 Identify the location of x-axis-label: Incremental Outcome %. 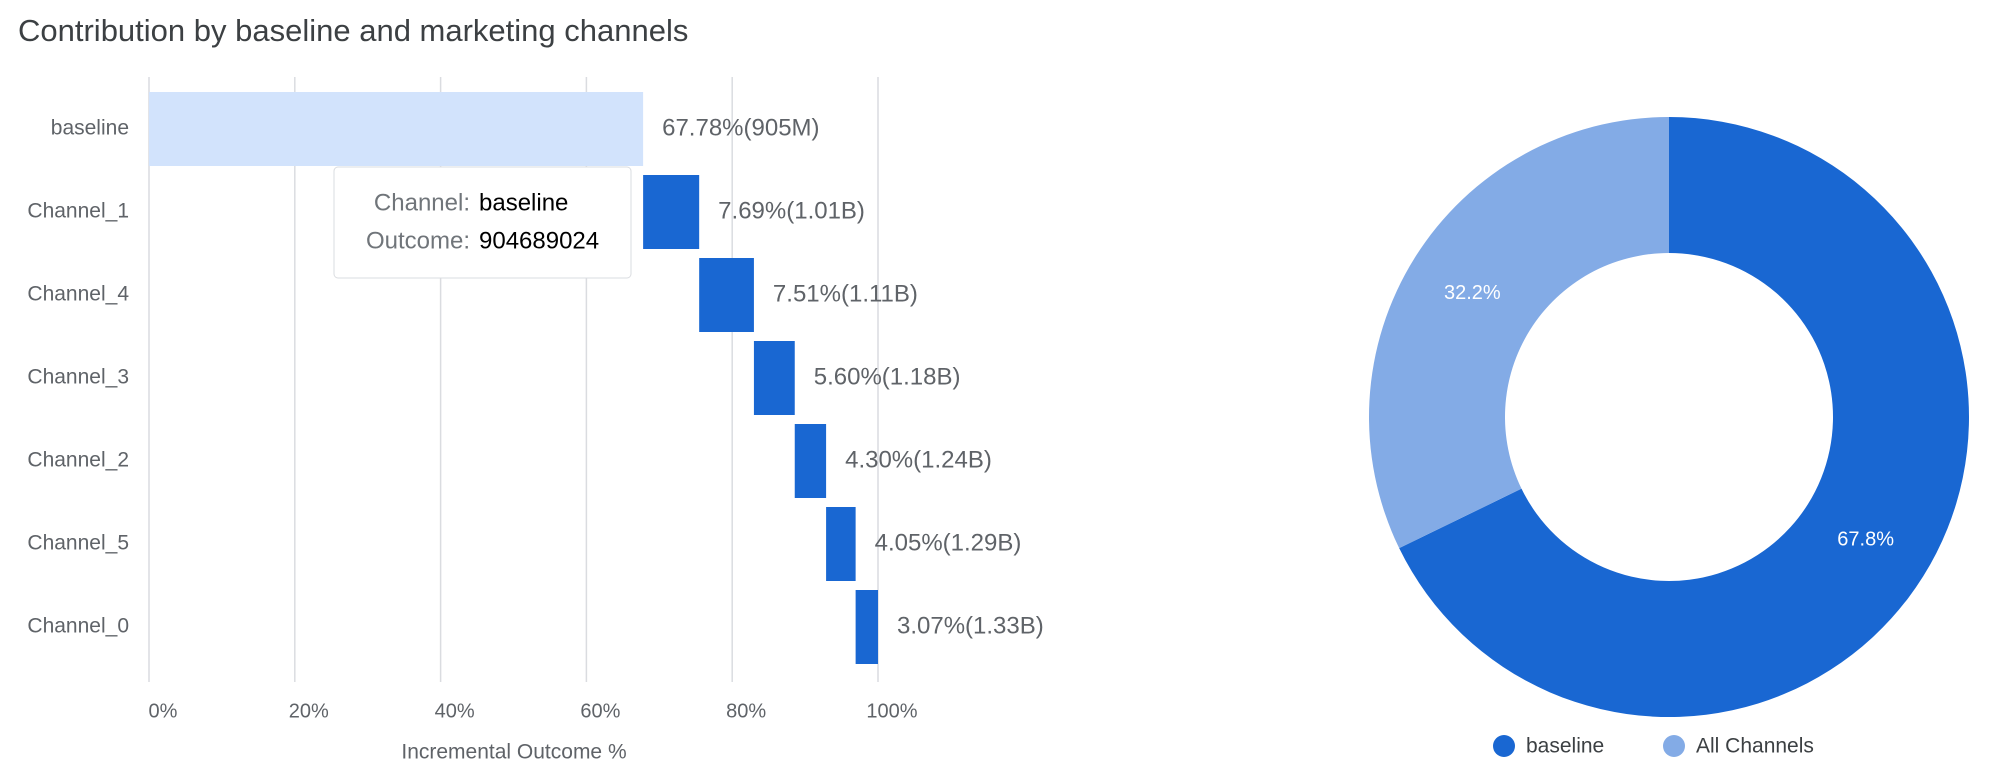
(513, 752).